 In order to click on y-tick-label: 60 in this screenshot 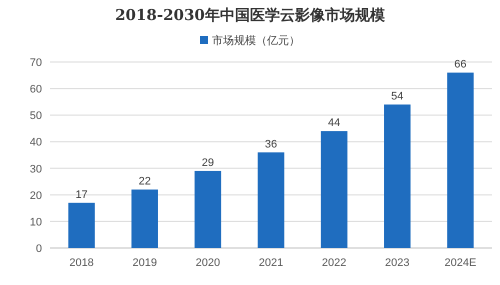, I will do `click(36, 90)`.